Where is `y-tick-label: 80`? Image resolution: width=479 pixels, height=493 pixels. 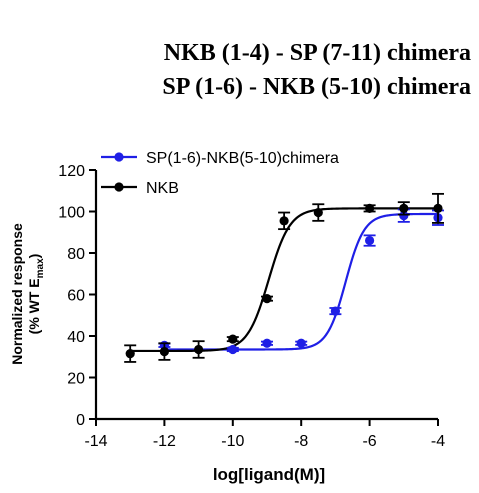 y-tick-label: 80 is located at coordinates (76, 254).